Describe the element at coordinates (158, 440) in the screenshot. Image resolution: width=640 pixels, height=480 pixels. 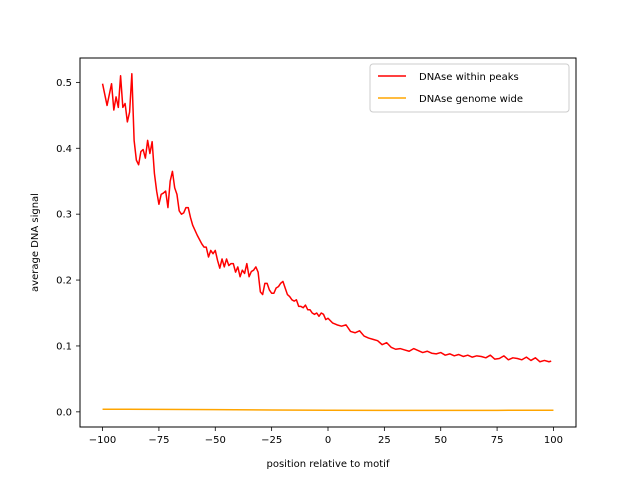
I see `x-tick-label: −75` at that location.